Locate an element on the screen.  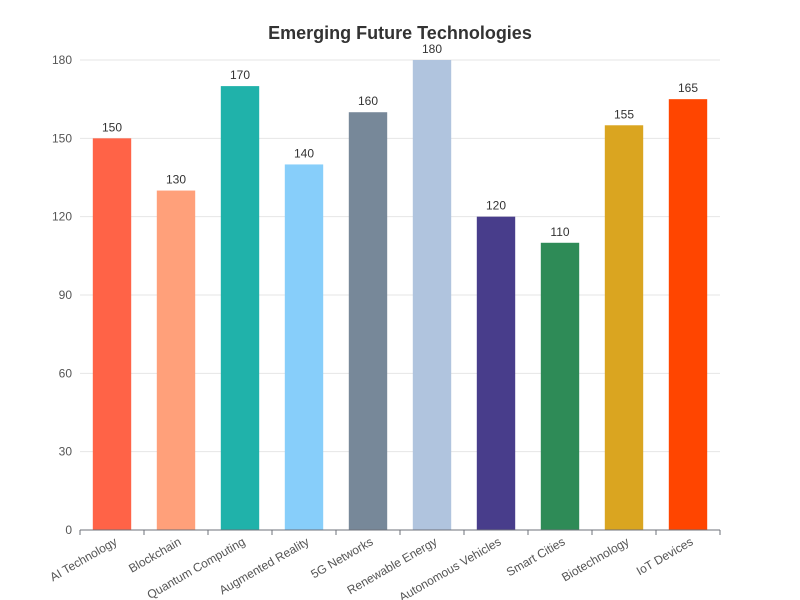
data-label: 140 is located at coordinates (304, 153).